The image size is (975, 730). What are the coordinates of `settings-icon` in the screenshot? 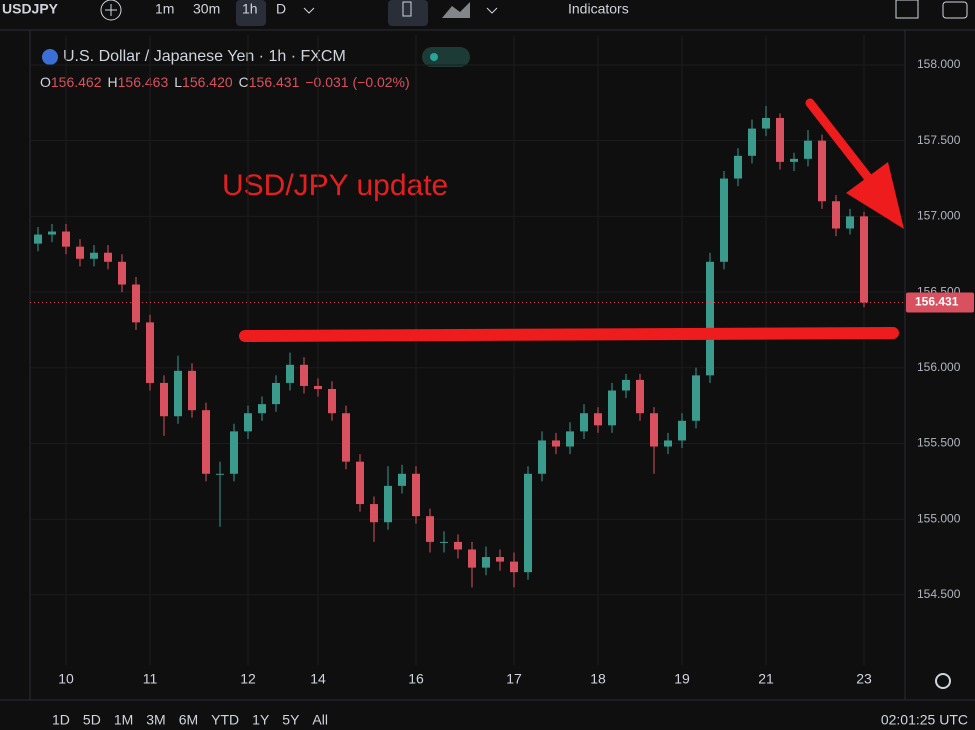 It's located at (943, 681).